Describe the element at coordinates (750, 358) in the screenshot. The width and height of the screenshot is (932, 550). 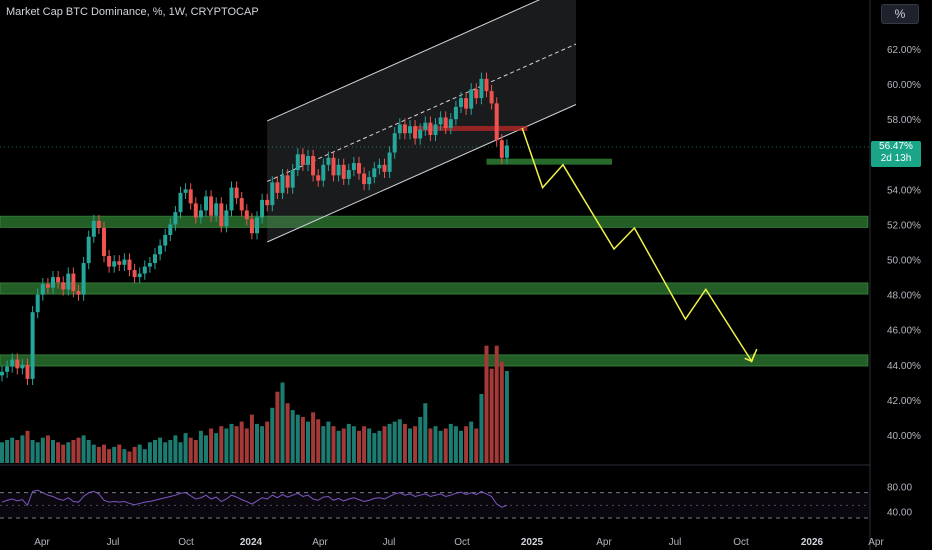
I see `projection-arrowhead` at that location.